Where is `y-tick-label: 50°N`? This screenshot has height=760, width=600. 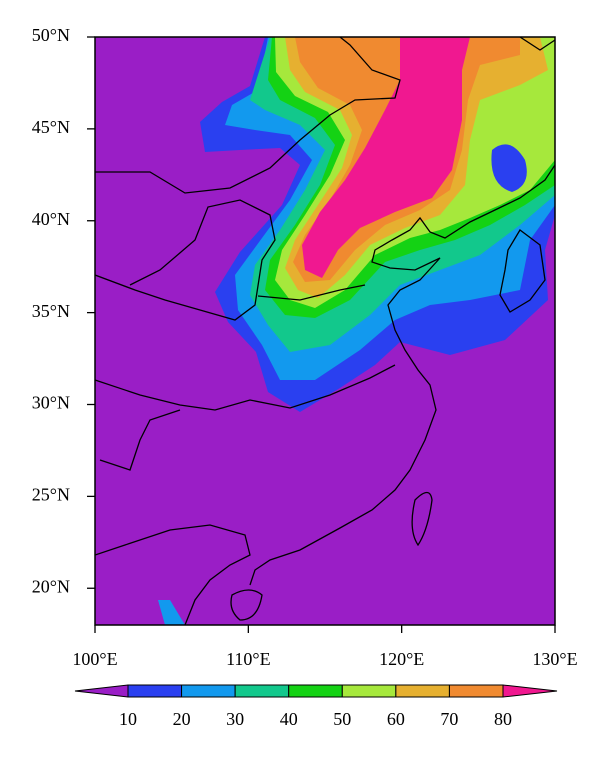
y-tick-label: 50°N is located at coordinates (51, 35).